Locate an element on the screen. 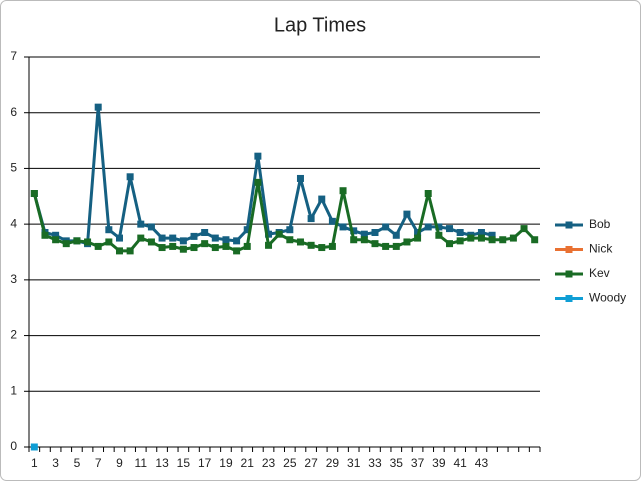 This screenshot has width=641, height=486. x-tick-label: 41 is located at coordinates (460, 463).